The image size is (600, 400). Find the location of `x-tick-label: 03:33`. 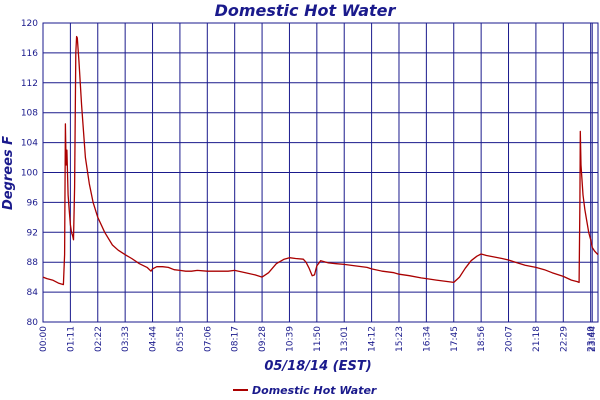

x-tick-label: 03:33 is located at coordinates (126, 339).